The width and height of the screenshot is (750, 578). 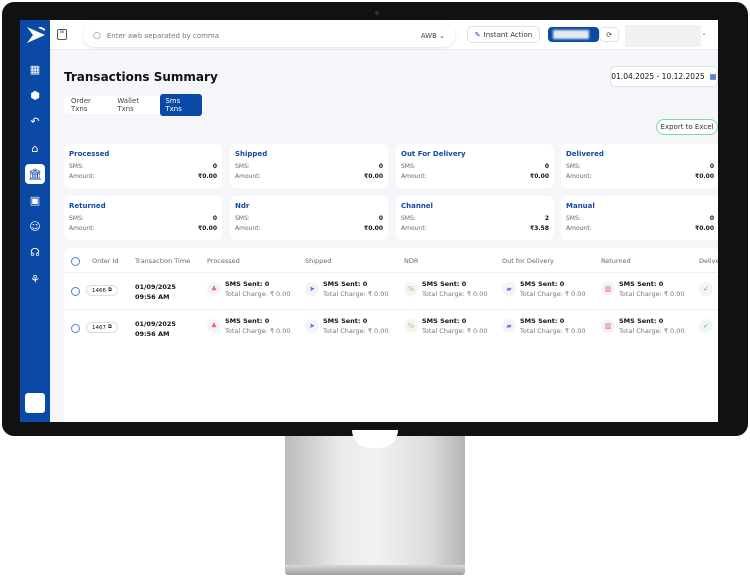 What do you see at coordinates (585, 154) in the screenshot?
I see `card-title: Delivered` at bounding box center [585, 154].